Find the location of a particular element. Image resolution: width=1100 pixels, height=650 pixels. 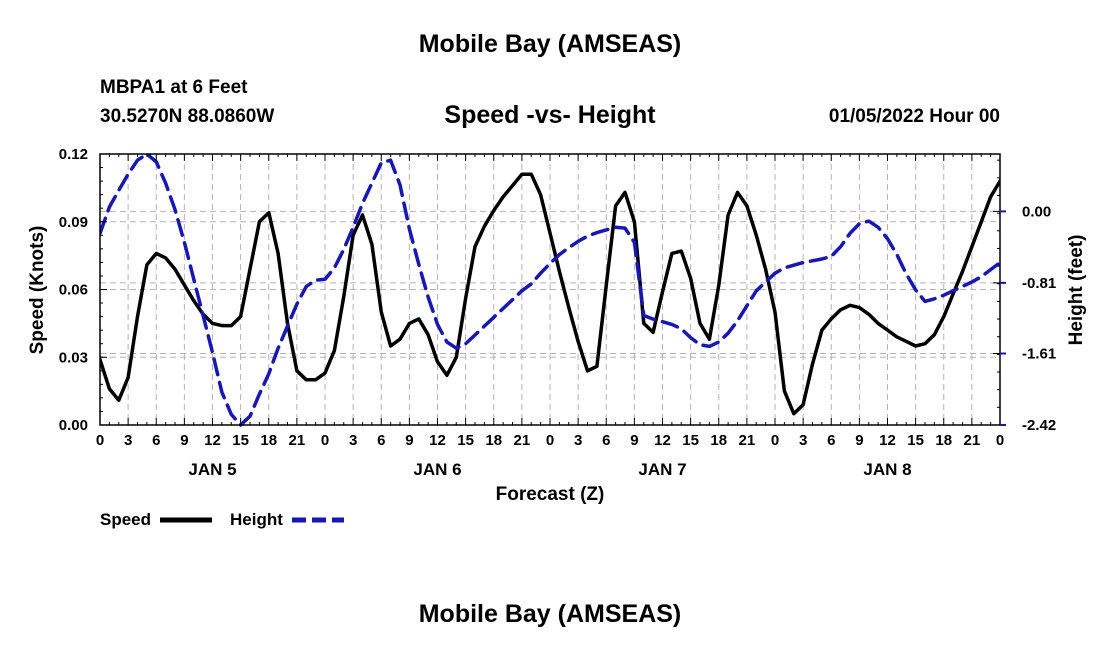

station-label: MBPA1 at 6 Feet is located at coordinates (174, 87).